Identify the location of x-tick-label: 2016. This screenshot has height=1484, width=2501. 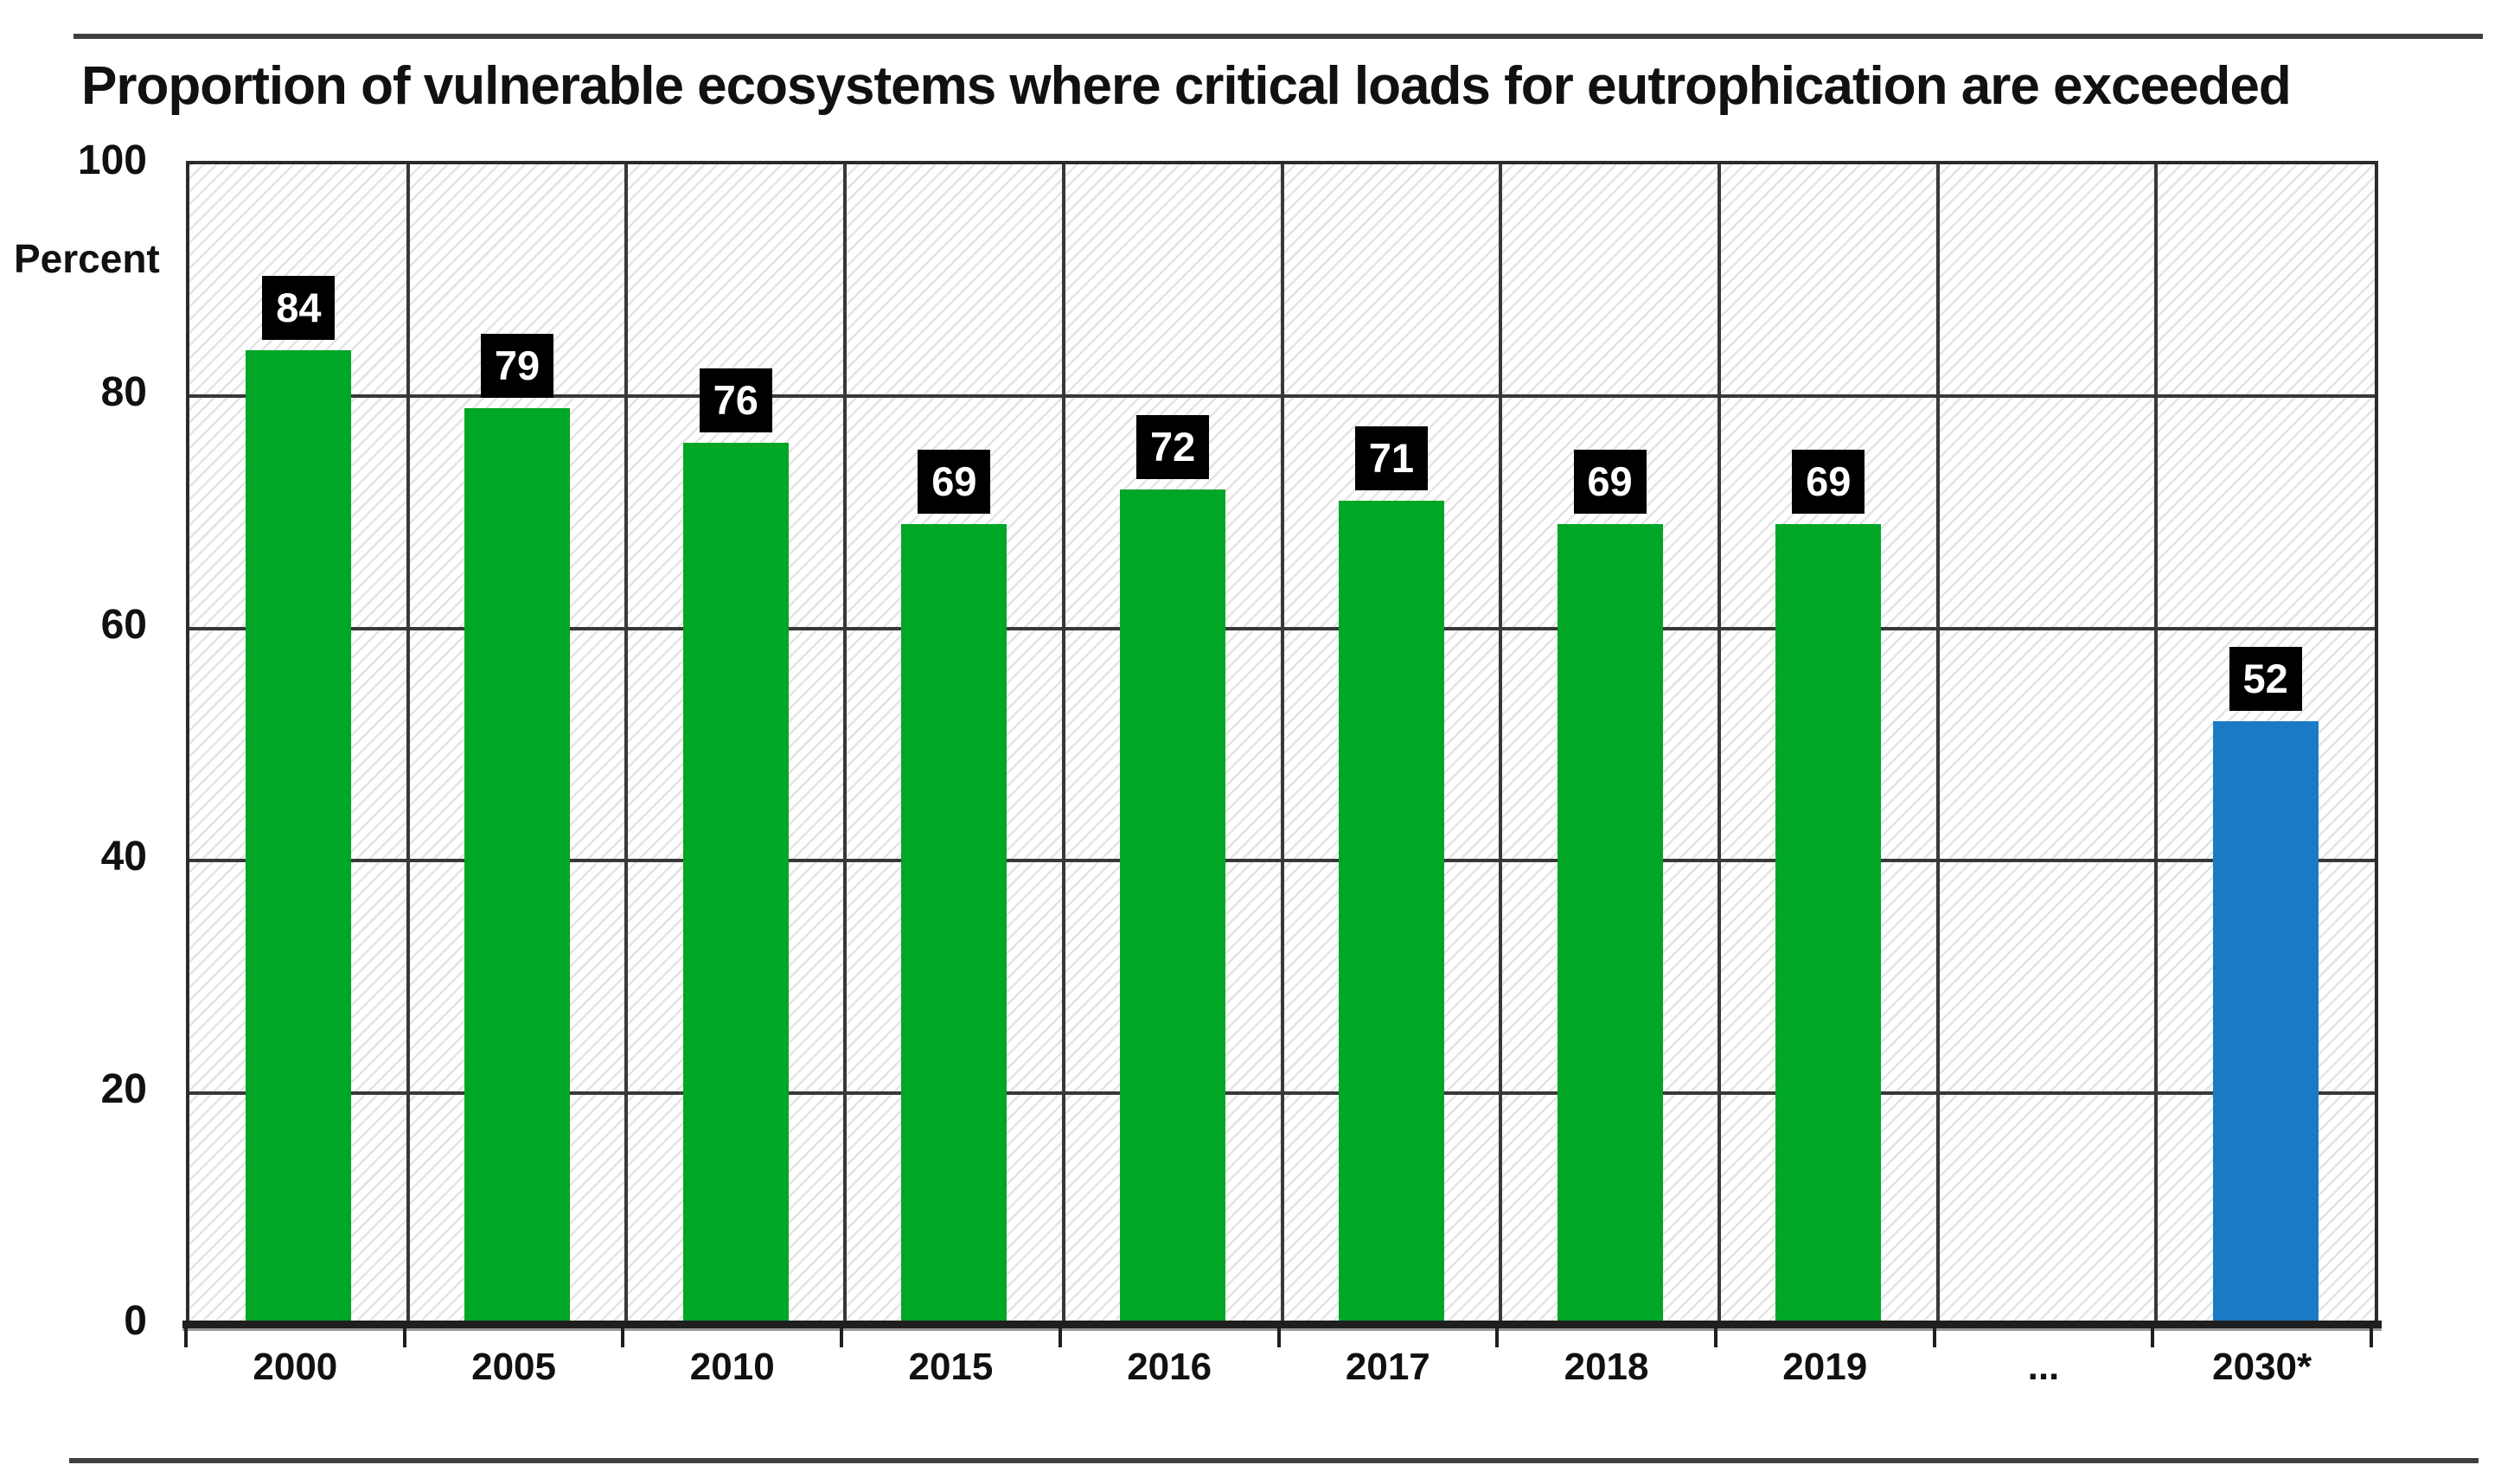
(1169, 1367).